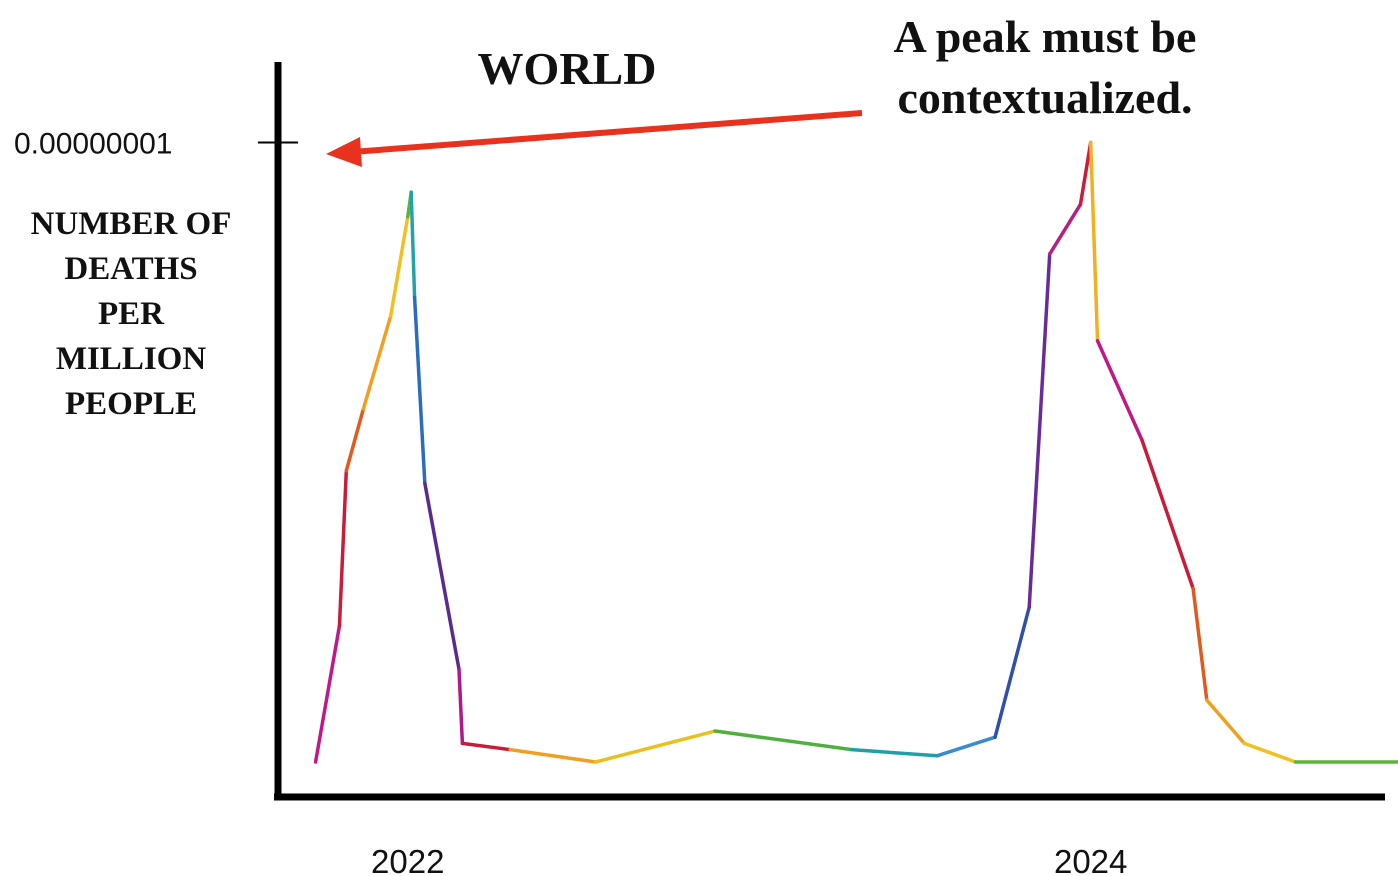  I want to click on y-tick-label: 0.00000001, so click(93, 144).